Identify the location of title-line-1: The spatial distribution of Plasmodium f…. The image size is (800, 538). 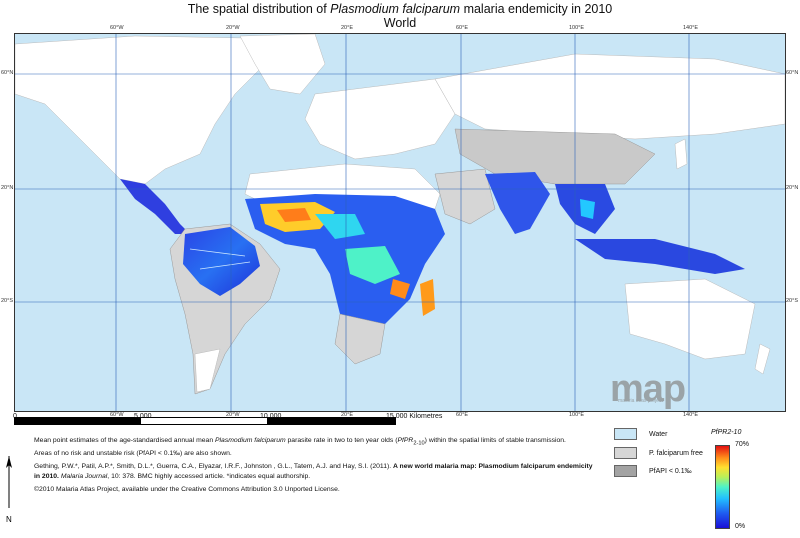
(400, 9).